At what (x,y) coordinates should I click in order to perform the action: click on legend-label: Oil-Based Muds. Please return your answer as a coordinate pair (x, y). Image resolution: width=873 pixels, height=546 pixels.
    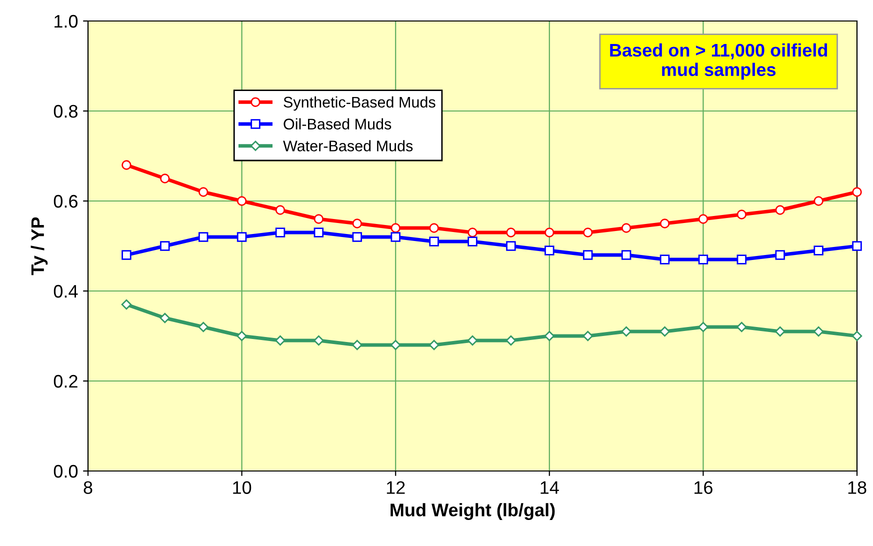
    Looking at the image, I should click on (338, 124).